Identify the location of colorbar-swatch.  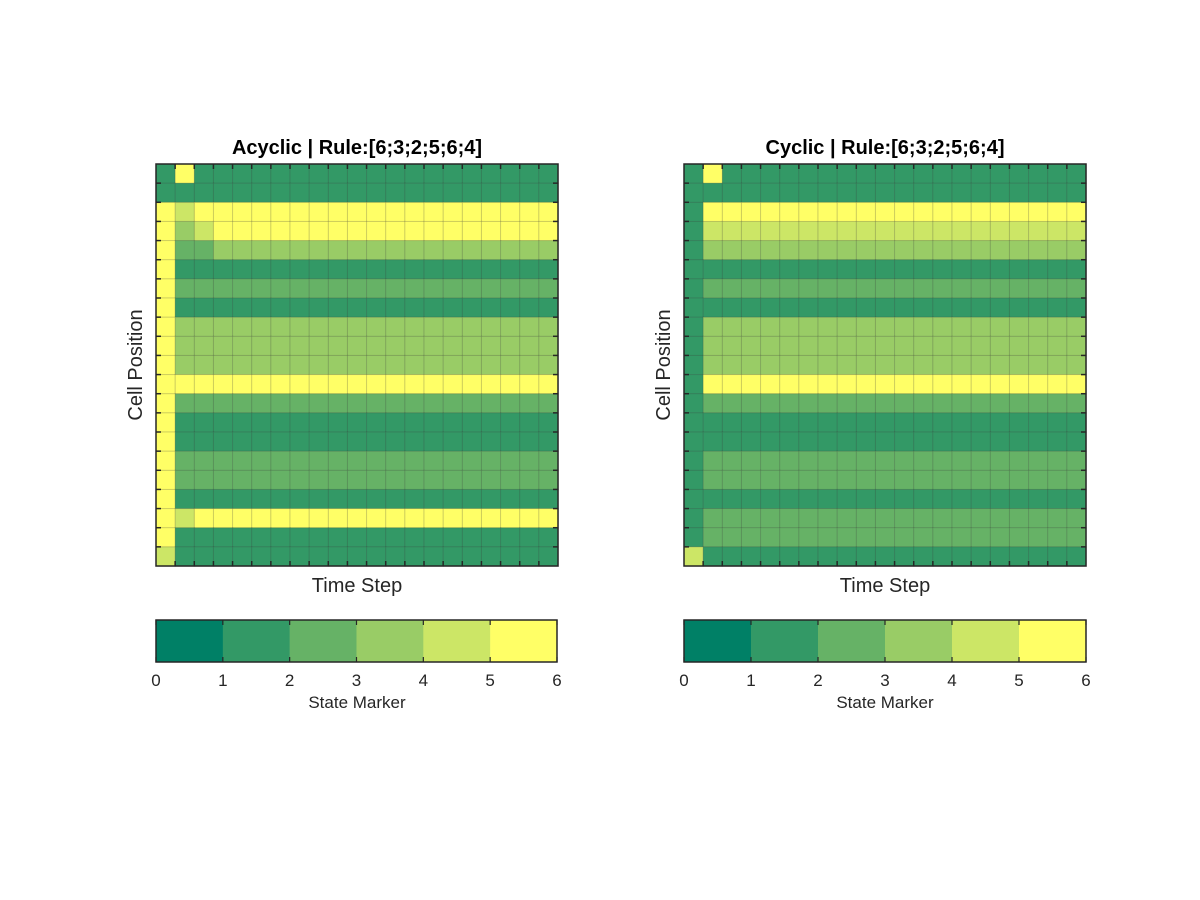
(785, 641).